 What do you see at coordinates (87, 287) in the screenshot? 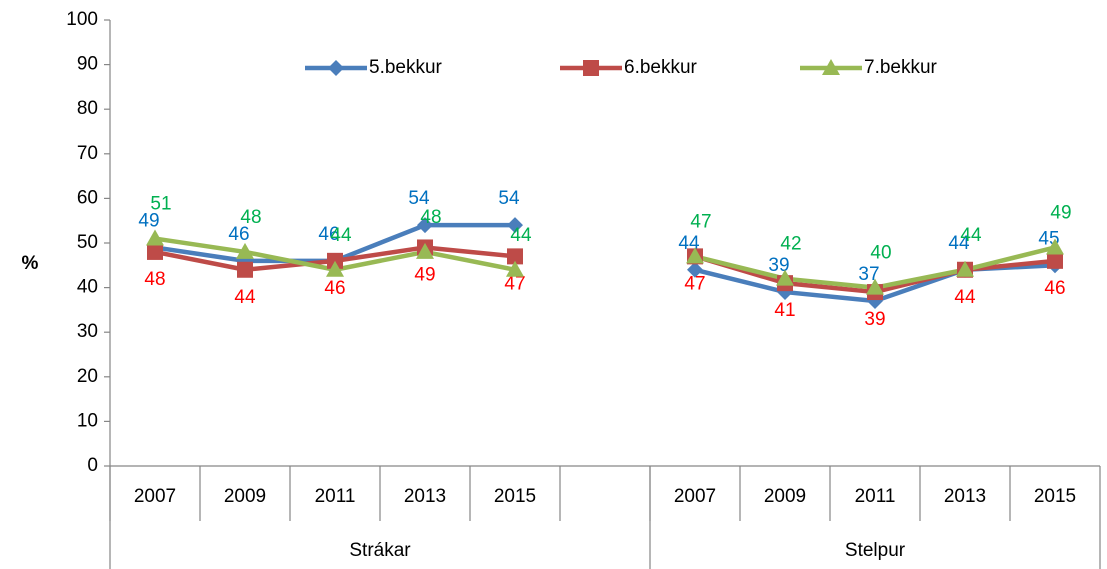
I see `y-tick-label: 40` at bounding box center [87, 287].